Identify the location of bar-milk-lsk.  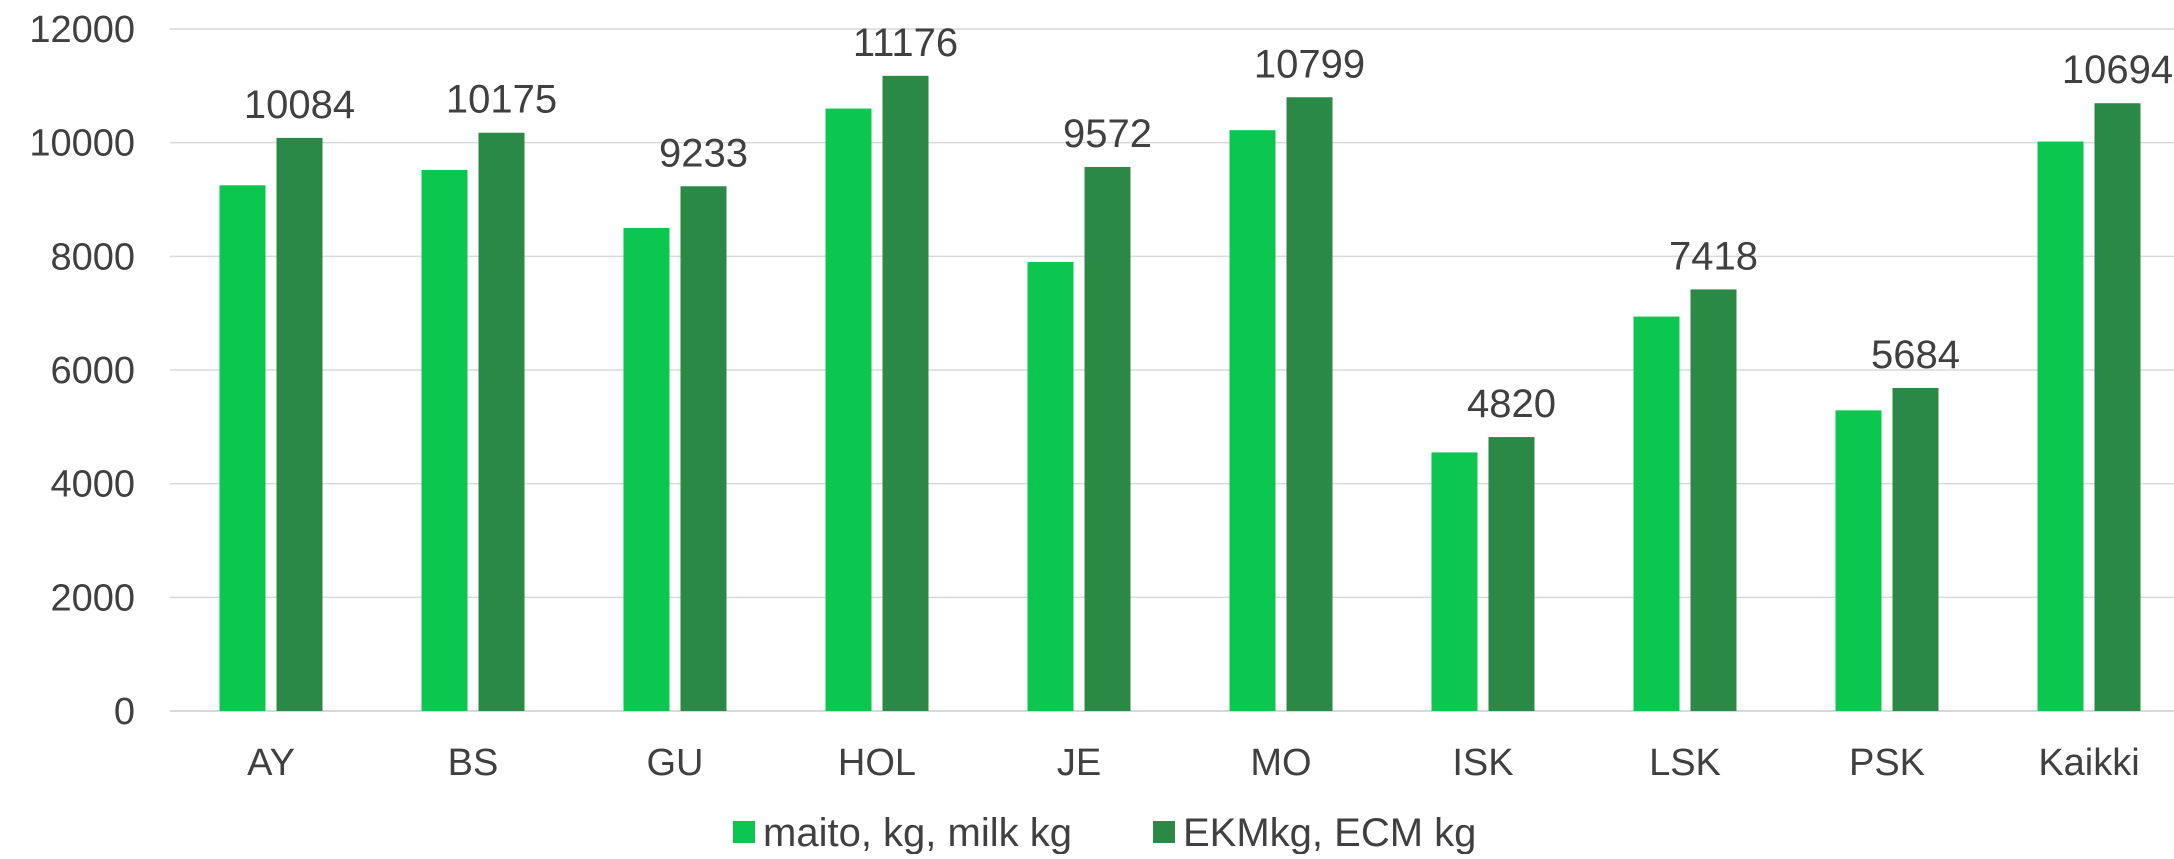
(1656, 513).